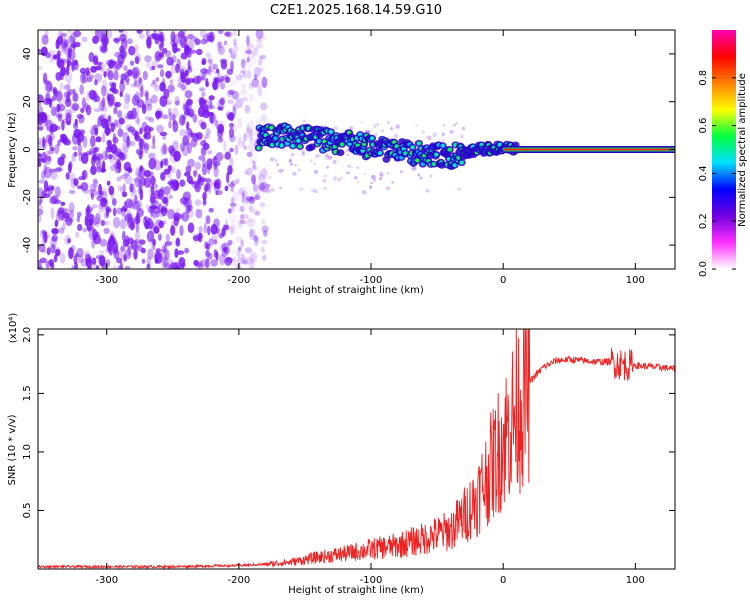  Describe the element at coordinates (27, 54) in the screenshot. I see `y-tick-label: 40` at that location.